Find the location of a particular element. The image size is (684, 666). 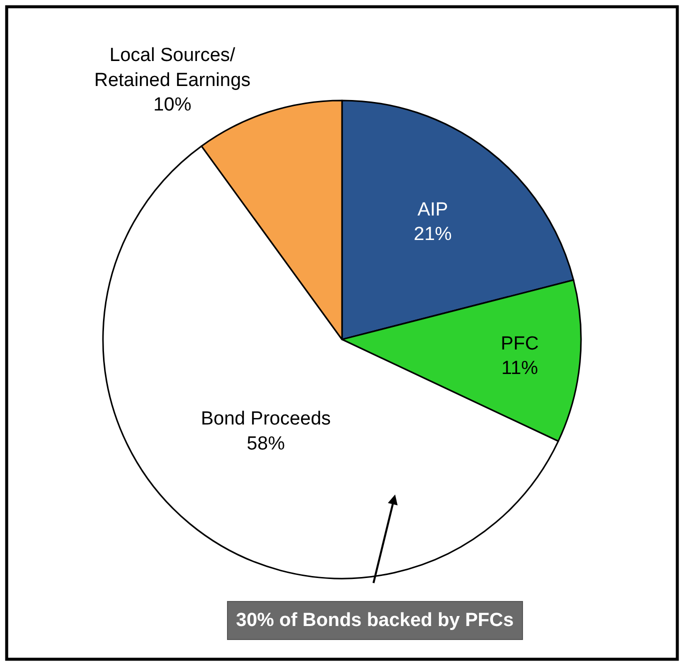

data-label: 11% is located at coordinates (519, 369).